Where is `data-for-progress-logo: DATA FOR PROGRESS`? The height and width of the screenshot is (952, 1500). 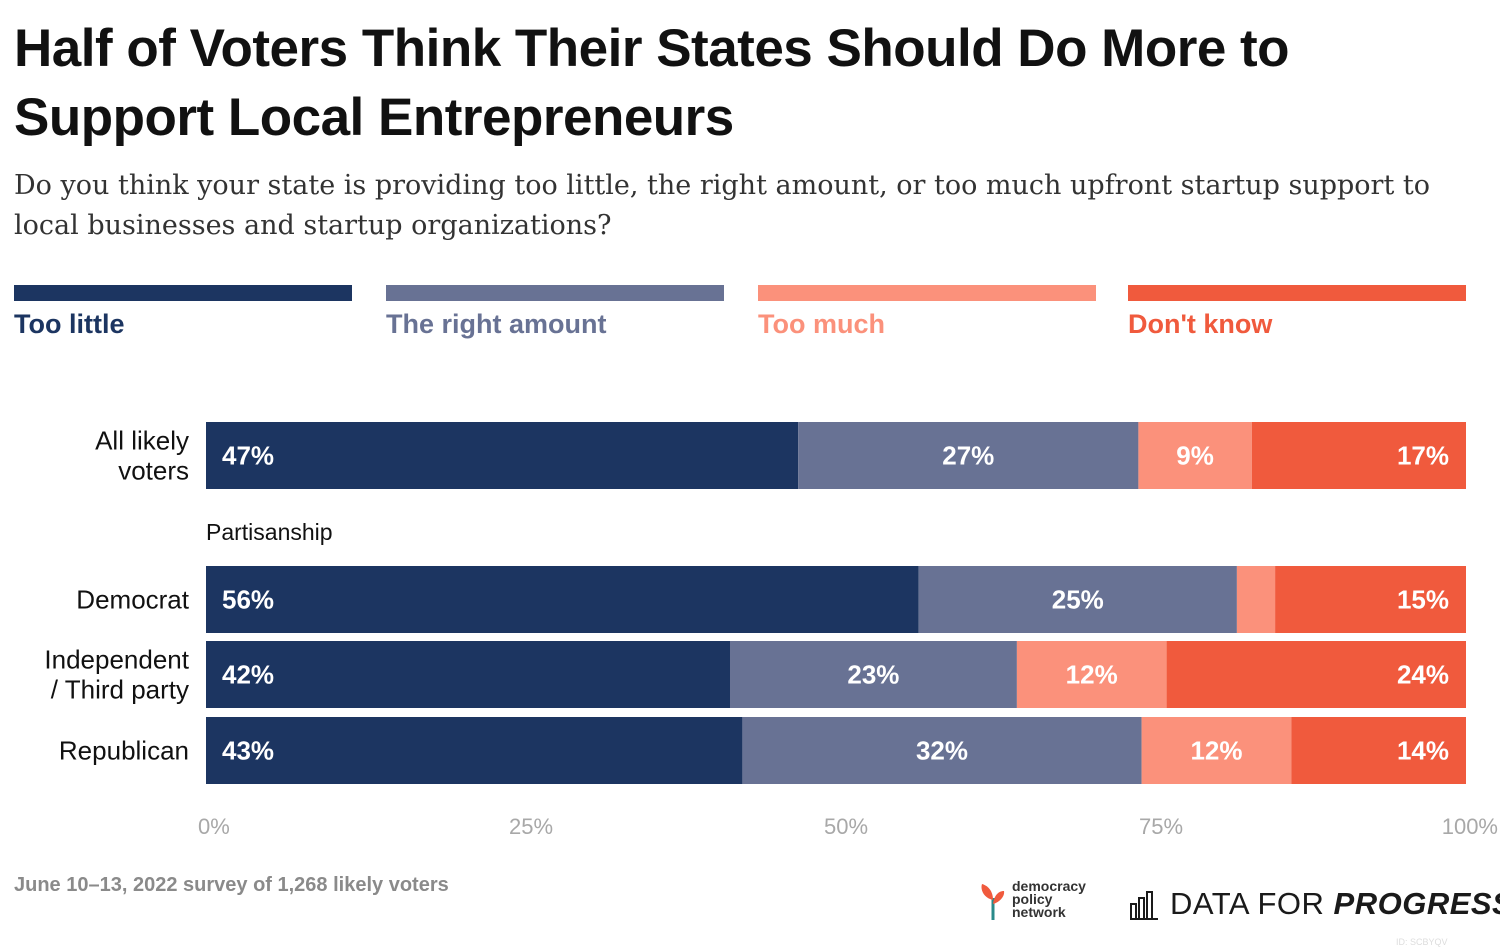 data-for-progress-logo: DATA FOR PROGRESS is located at coordinates (1314, 904).